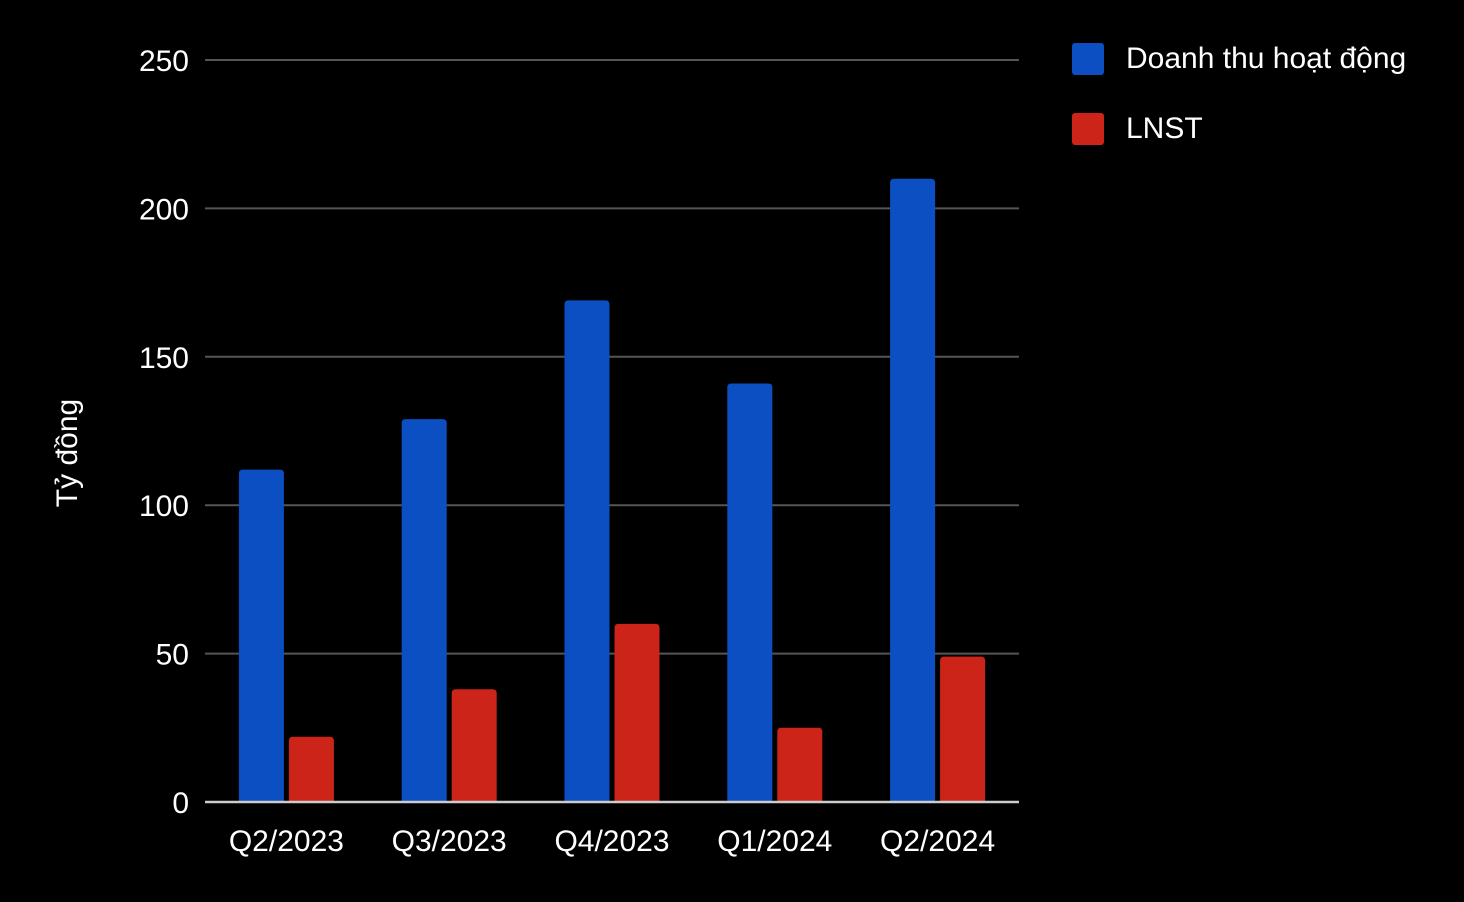 The image size is (1464, 902). What do you see at coordinates (164, 506) in the screenshot?
I see `y-tick-label: 100` at bounding box center [164, 506].